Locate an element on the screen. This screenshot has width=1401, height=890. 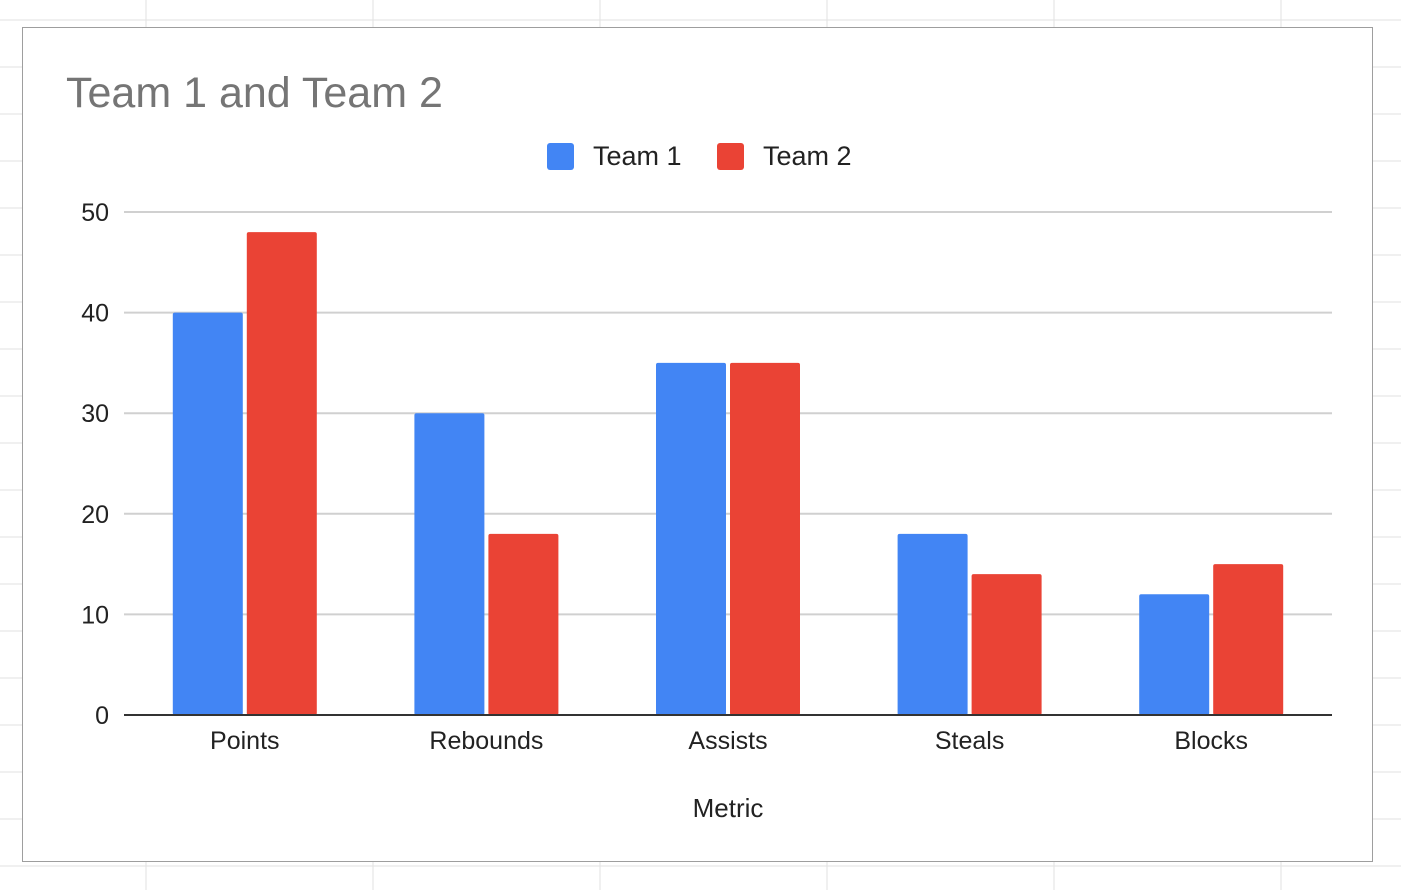
x-axis-ticks: Points Rebounds Assists Steals Blocks is located at coordinates (729, 741).